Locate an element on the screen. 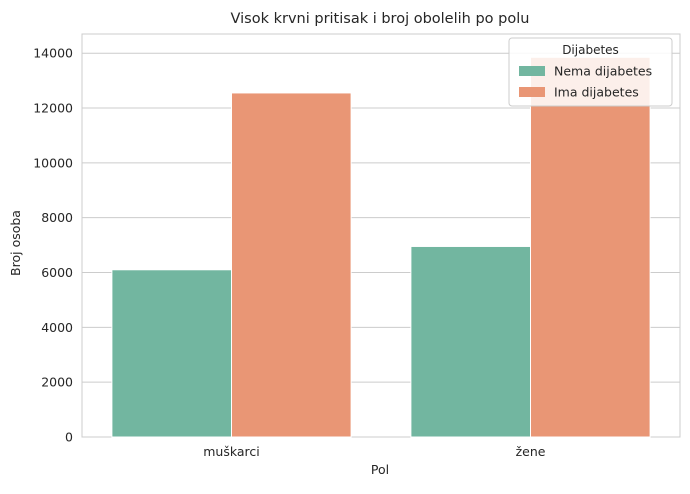  y-tick-label: 6000 is located at coordinates (57, 272).